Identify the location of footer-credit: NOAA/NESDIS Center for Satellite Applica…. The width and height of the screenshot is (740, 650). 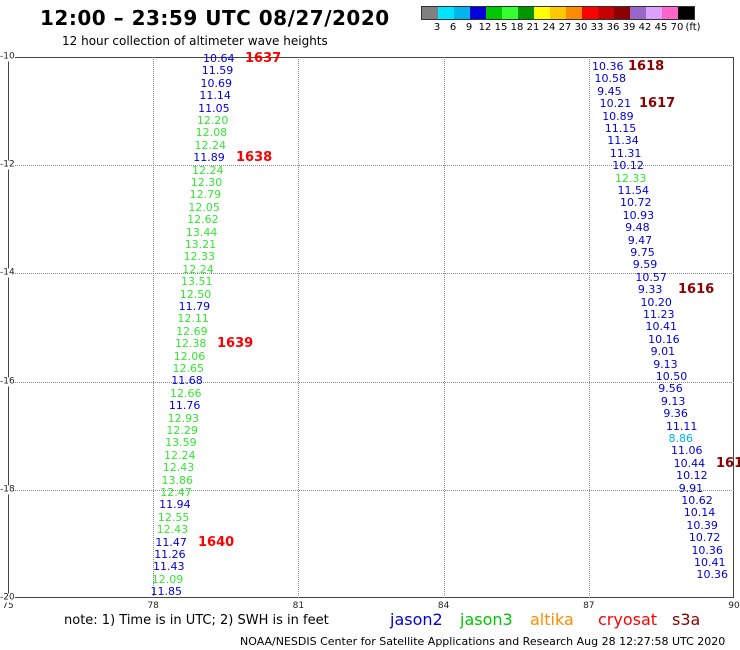
(483, 641).